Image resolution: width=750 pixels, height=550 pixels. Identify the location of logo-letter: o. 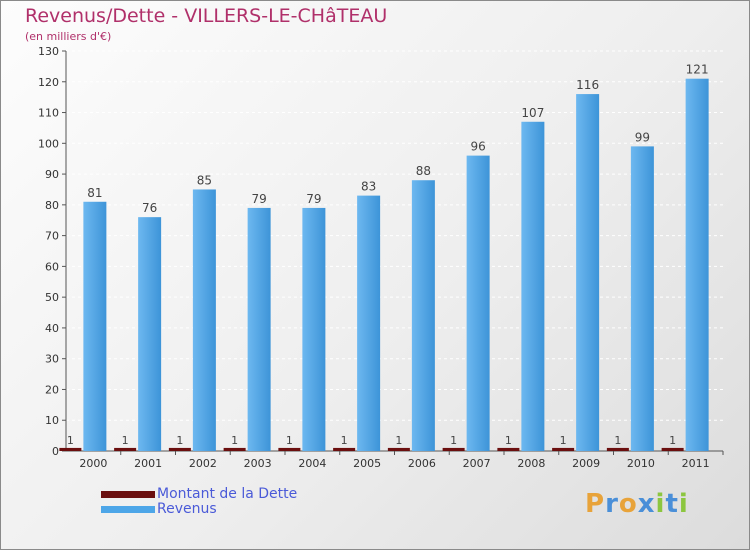
(628, 504).